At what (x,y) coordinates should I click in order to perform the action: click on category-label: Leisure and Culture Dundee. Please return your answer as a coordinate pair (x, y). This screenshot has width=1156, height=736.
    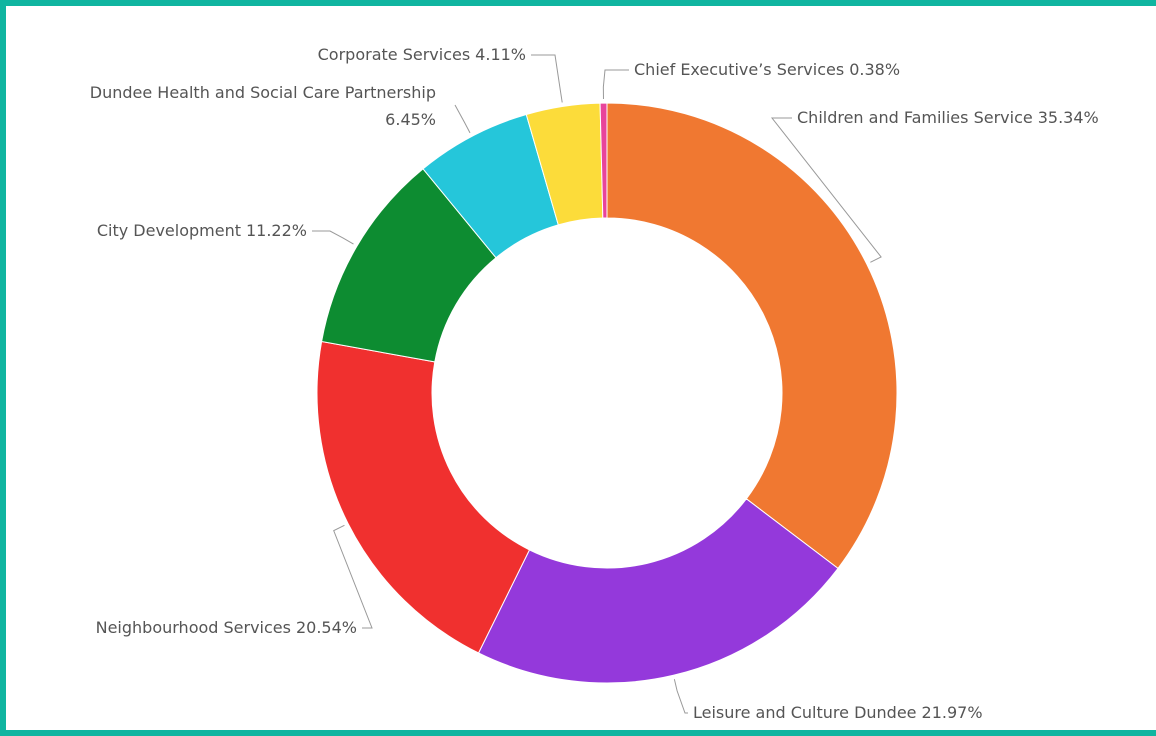
    Looking at the image, I should click on (805, 712).